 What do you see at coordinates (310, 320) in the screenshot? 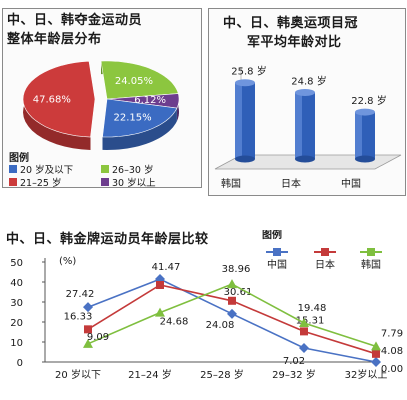
I see `data-label: 15.31` at bounding box center [310, 320].